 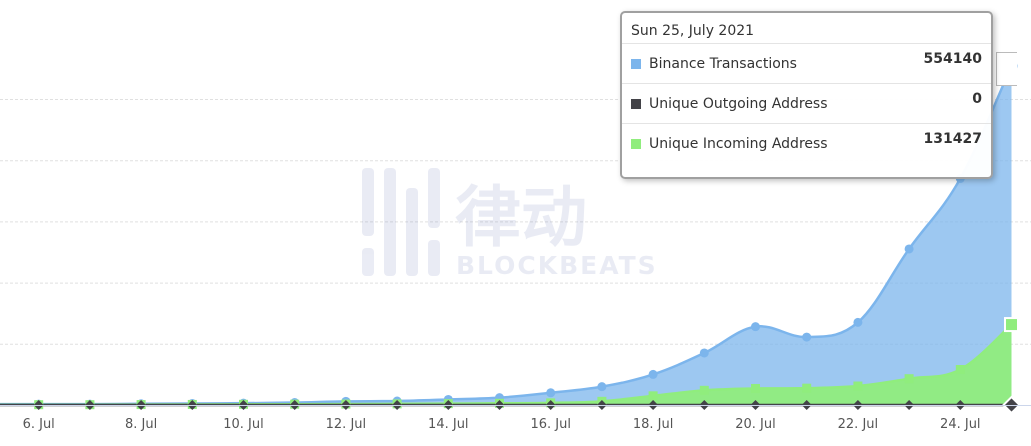 I want to click on x-tick-label: 22. Jul, so click(x=858, y=424).